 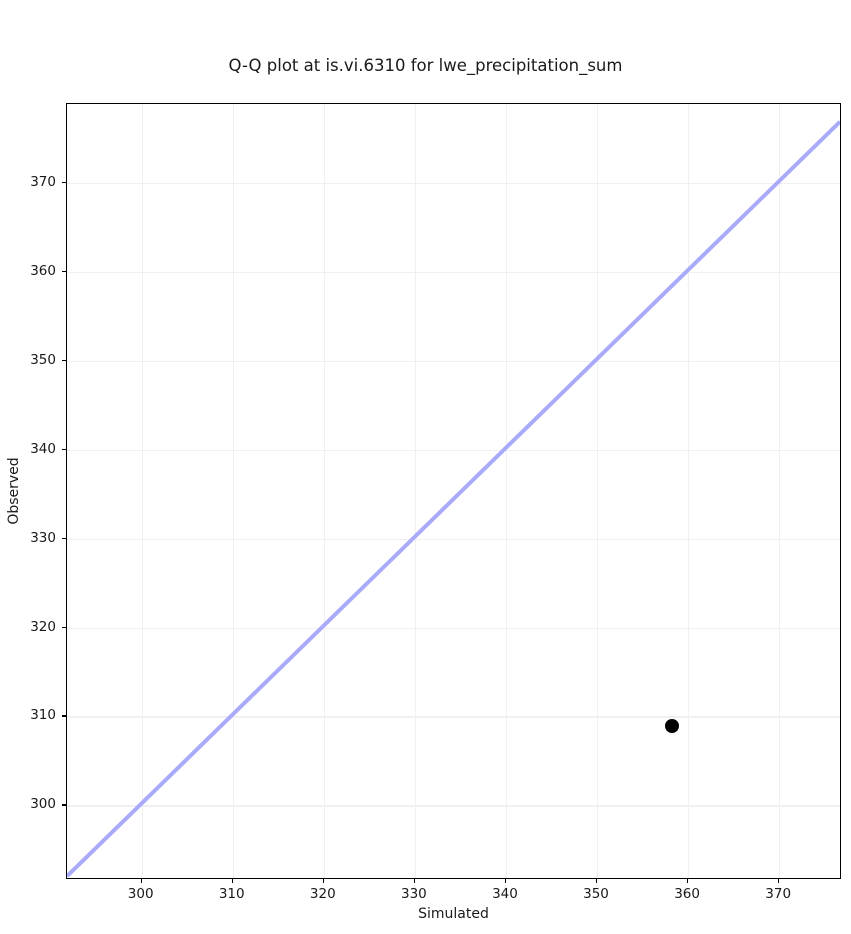 What do you see at coordinates (778, 894) in the screenshot?
I see `x-tick-label: 370` at bounding box center [778, 894].